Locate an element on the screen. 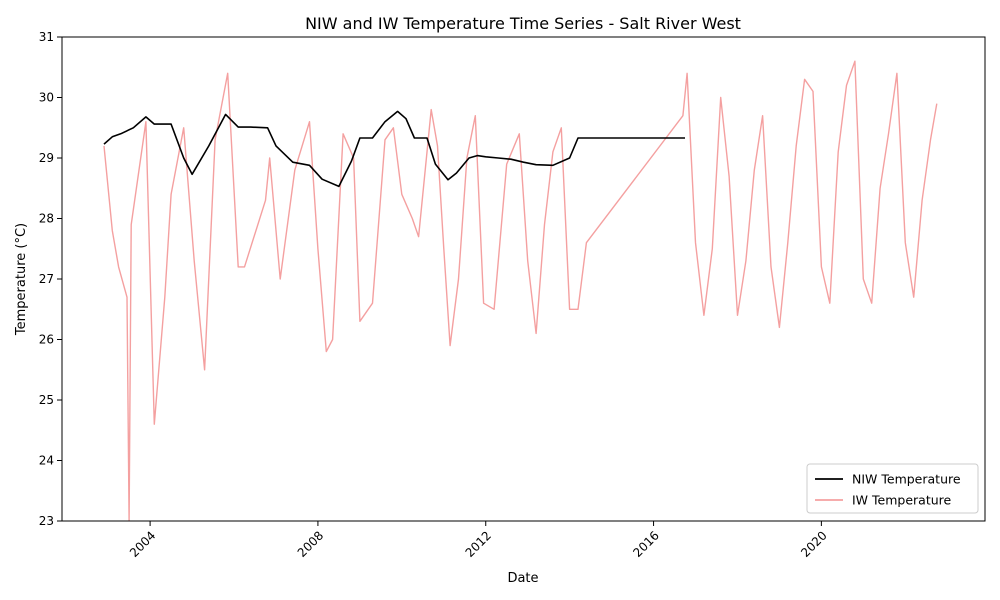 The image size is (1000, 600). x-axis-label: Date is located at coordinates (522, 578).